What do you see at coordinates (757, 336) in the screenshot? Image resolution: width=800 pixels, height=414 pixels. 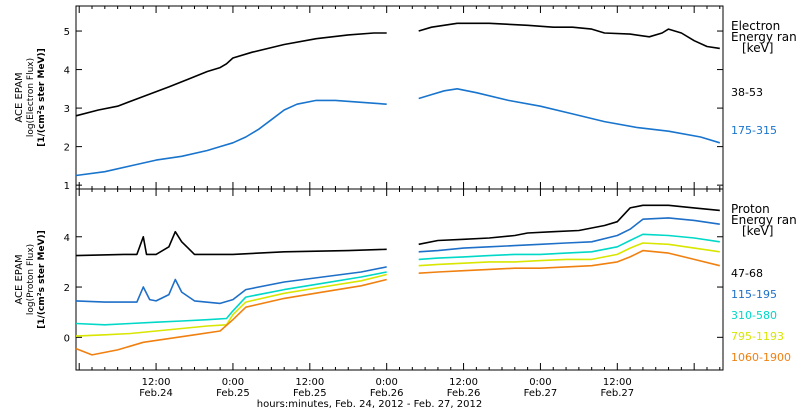 I see `legend-entry: 795-1193` at bounding box center [757, 336].